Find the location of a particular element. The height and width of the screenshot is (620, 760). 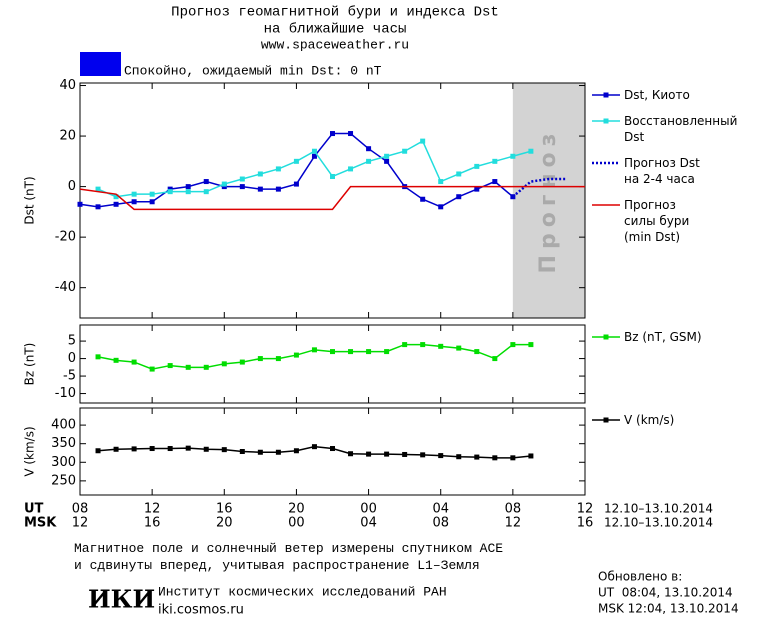

x-axis-label: UT is located at coordinates (34, 509).